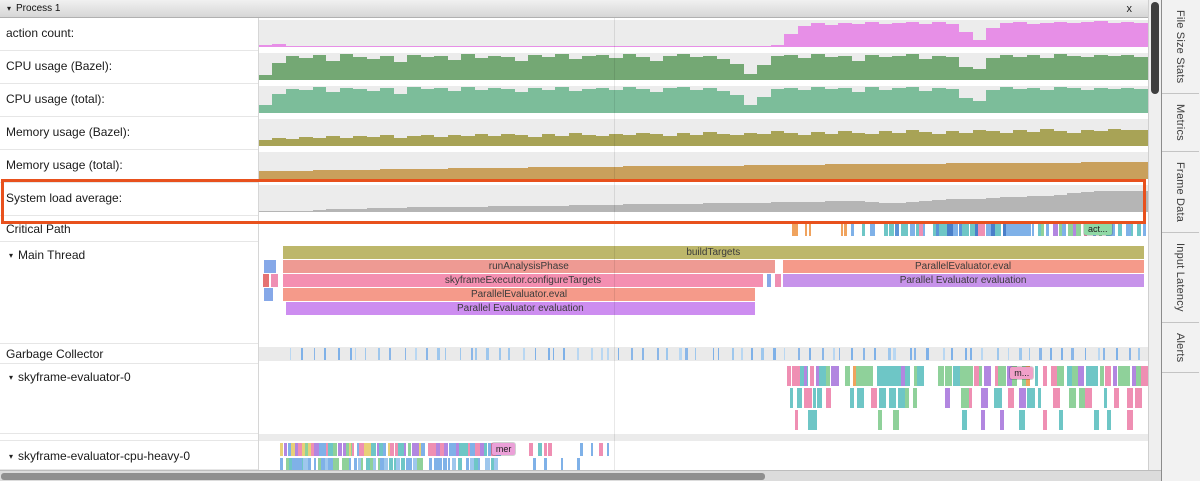  Describe the element at coordinates (1180, 193) in the screenshot. I see `sidebar-tab-frame-data: Frame Data` at that location.